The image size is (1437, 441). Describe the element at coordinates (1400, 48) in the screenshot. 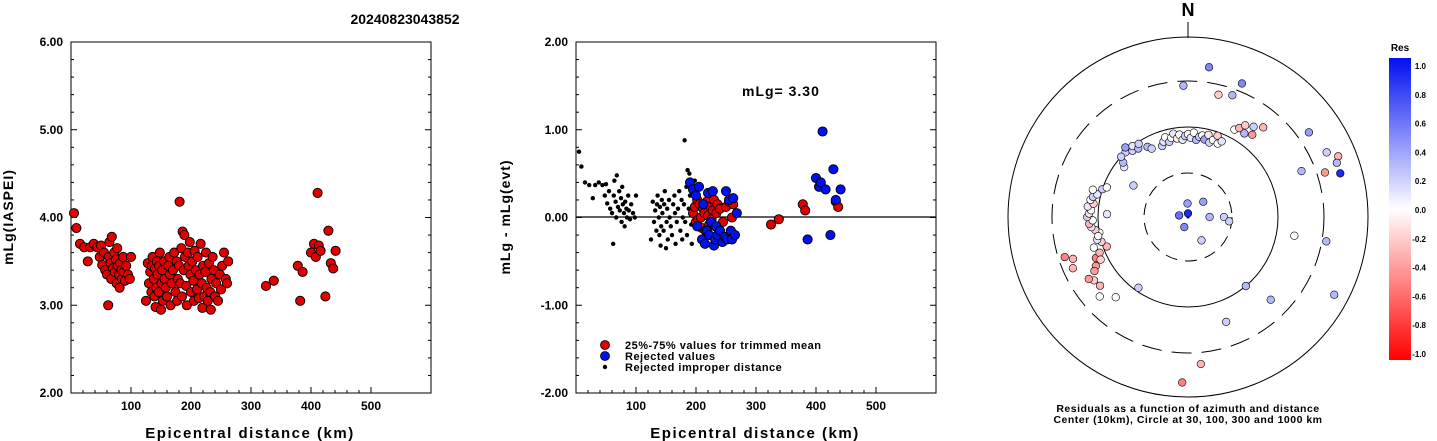

I see `colorbar-title: Res` at that location.